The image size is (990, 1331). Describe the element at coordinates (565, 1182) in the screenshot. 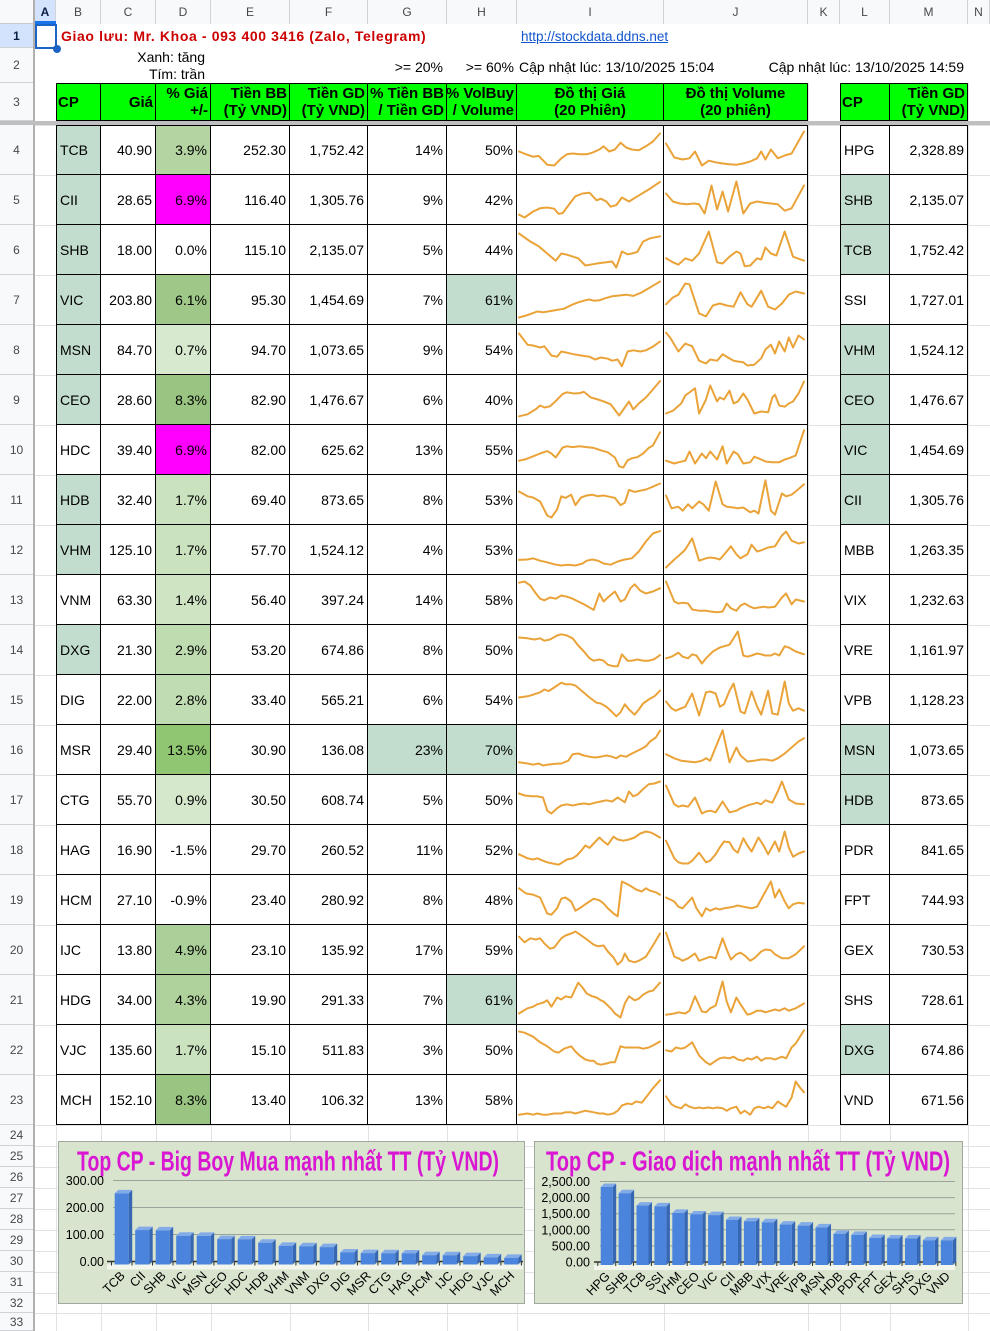

I see `svg-text: 2,500.00` at that location.